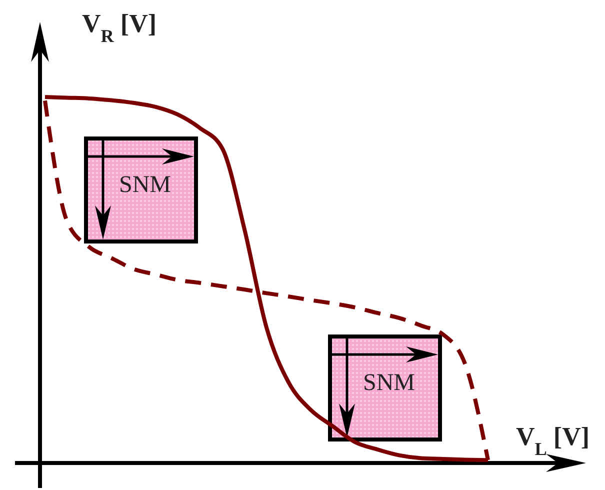 The image size is (605, 490). Describe the element at coordinates (119, 27) in the screenshot. I see `y-axis-title: V$_{R}$ [V]` at that location.